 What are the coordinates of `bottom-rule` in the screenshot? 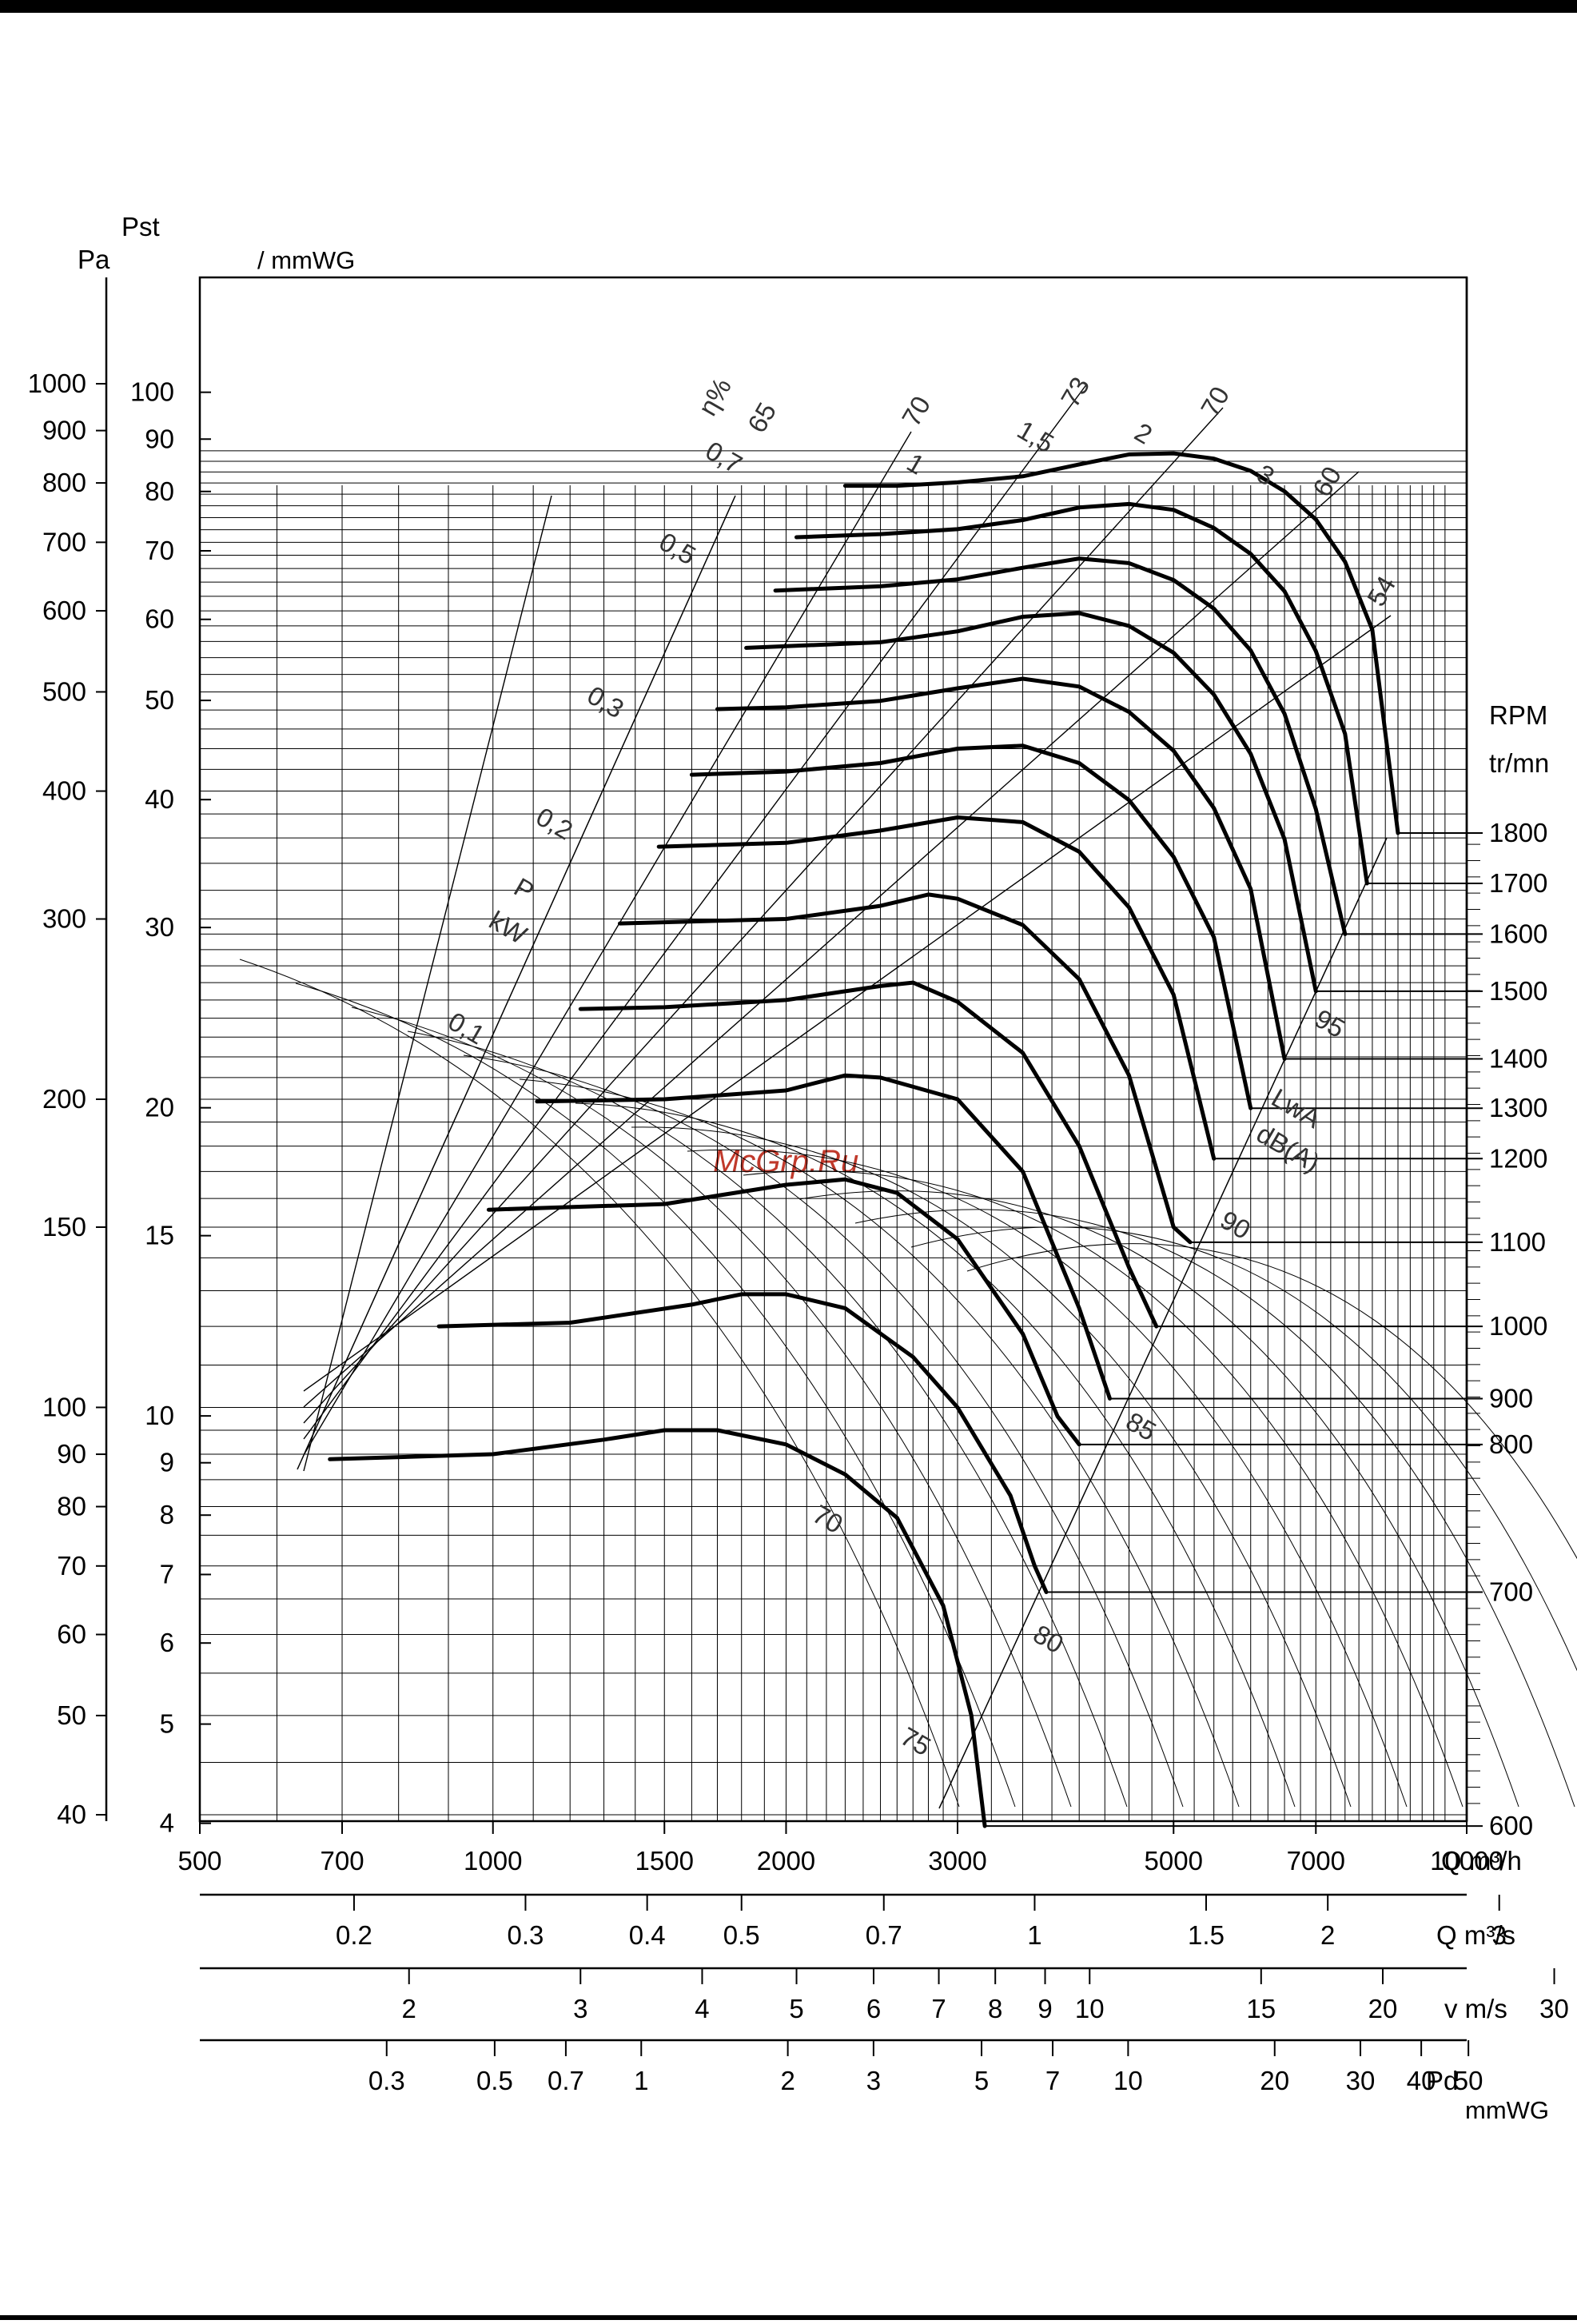 It's located at (788, 2318).